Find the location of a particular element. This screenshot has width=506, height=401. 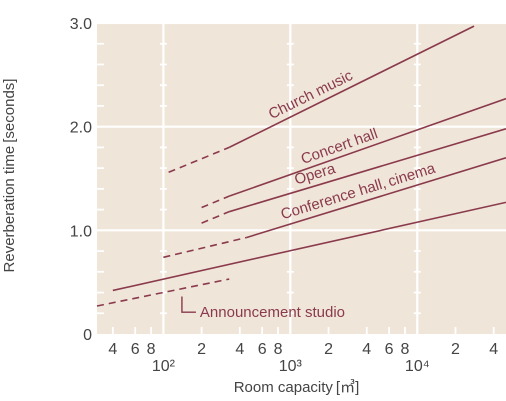

series-1-solid-line is located at coordinates (367, 147).